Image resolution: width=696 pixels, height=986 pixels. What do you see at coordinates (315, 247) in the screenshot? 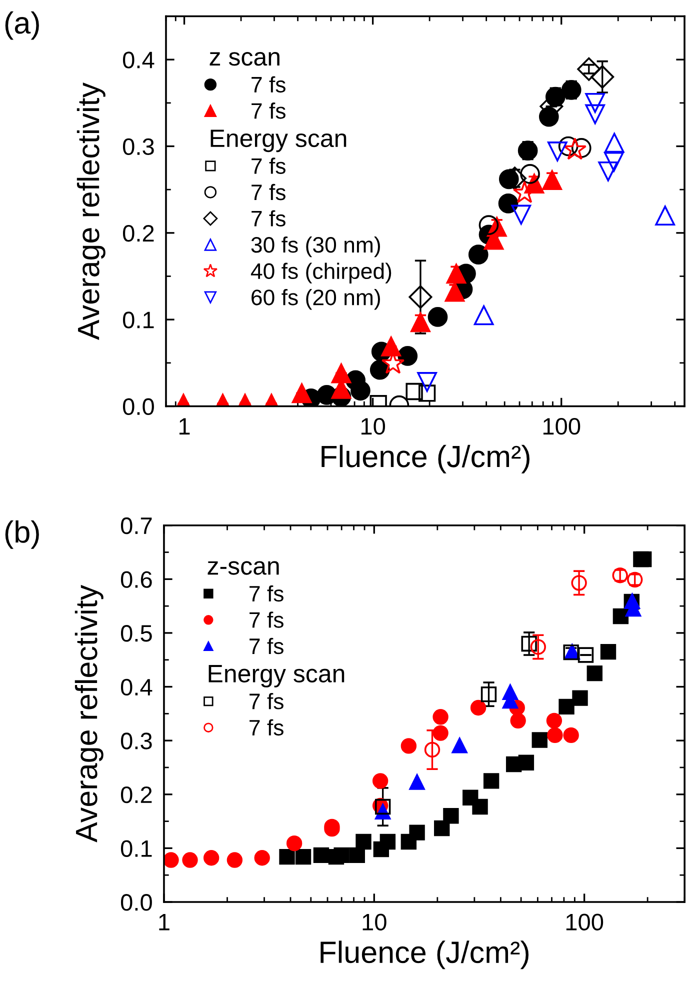
I see `legend-label: 30 fs (30 nm)` at bounding box center [315, 247].